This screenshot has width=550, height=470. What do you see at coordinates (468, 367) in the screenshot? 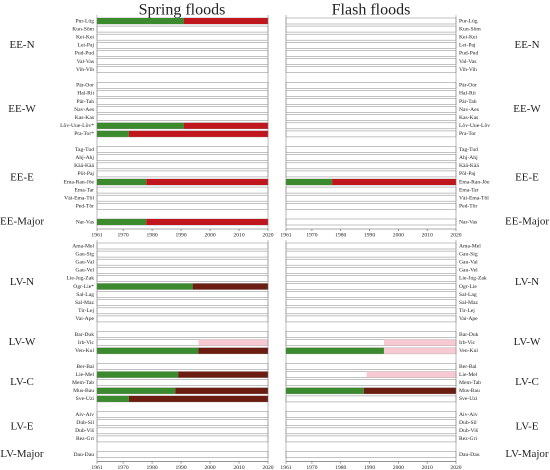
I see `station-label: Ber-Bal` at bounding box center [468, 367].